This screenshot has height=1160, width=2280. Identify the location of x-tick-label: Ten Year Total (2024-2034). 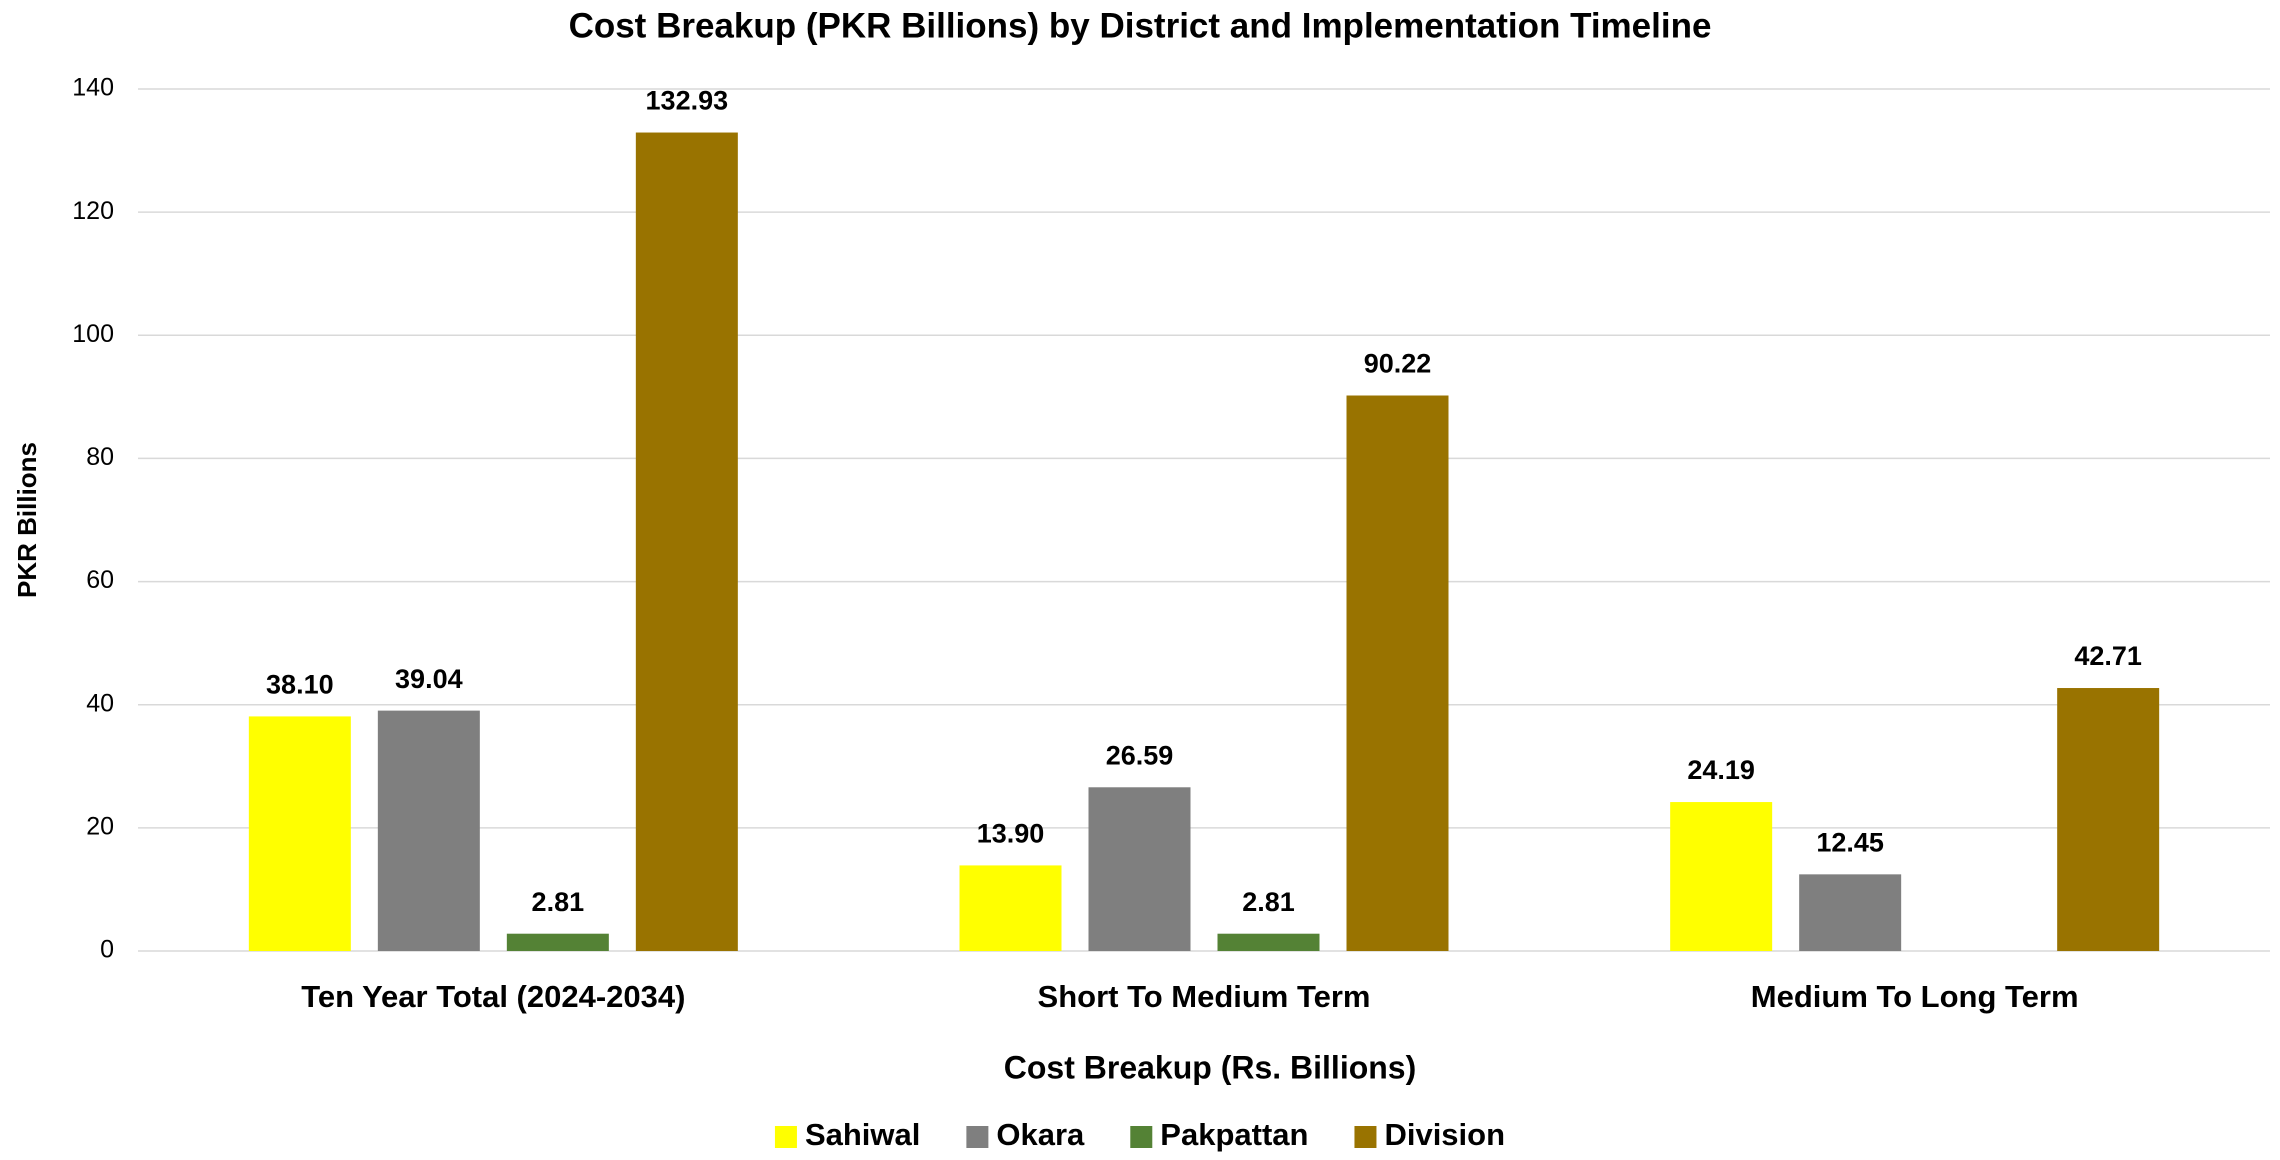
(493, 996).